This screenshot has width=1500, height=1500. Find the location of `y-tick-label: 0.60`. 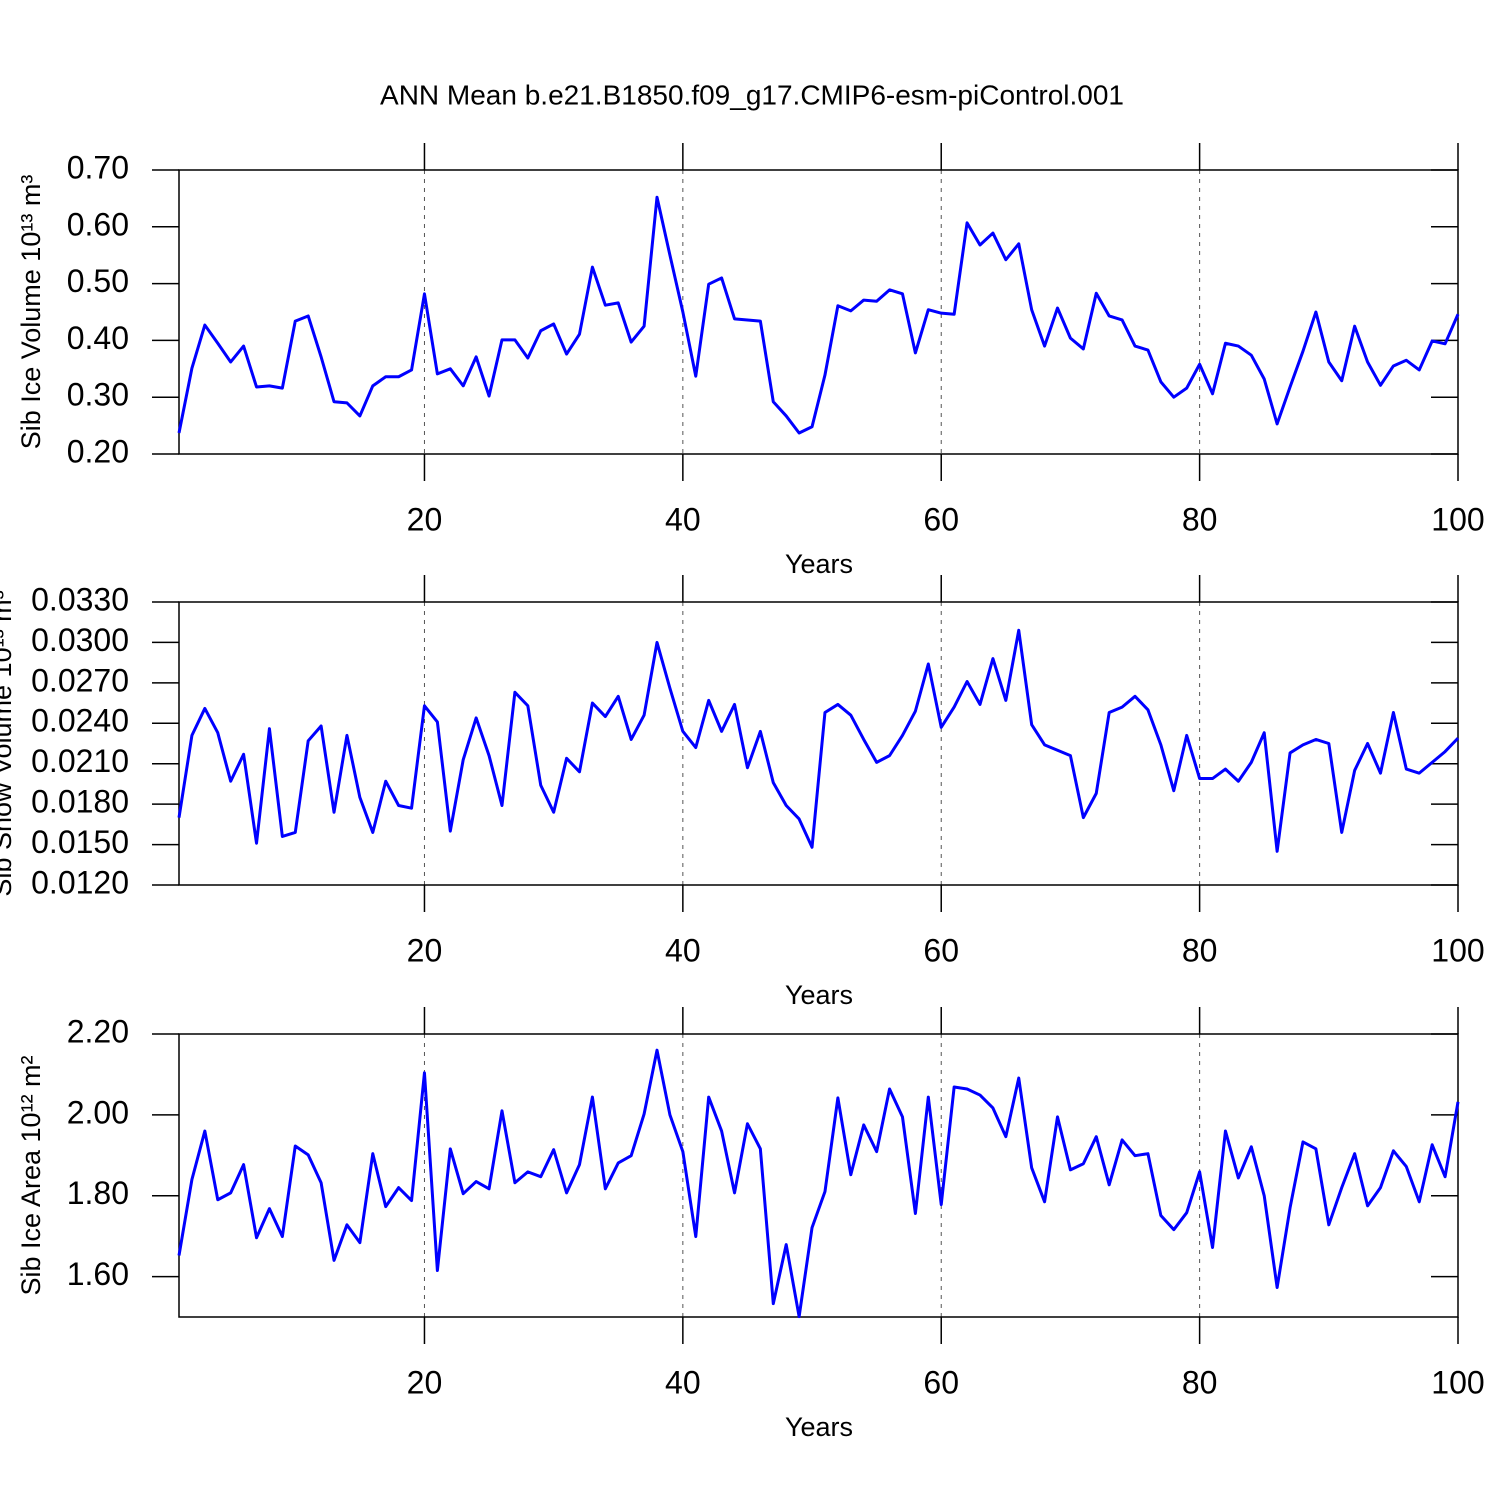

y-tick-label: 0.60 is located at coordinates (98, 224).